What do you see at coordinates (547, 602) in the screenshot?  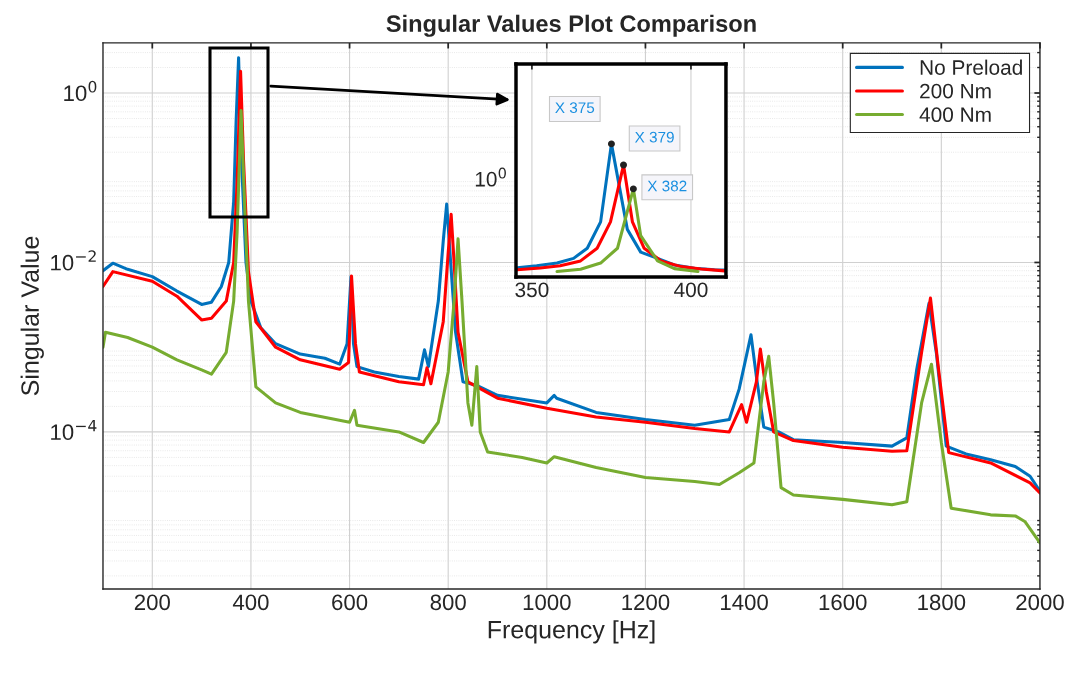 I see `x-tick-label: 1000` at bounding box center [547, 602].